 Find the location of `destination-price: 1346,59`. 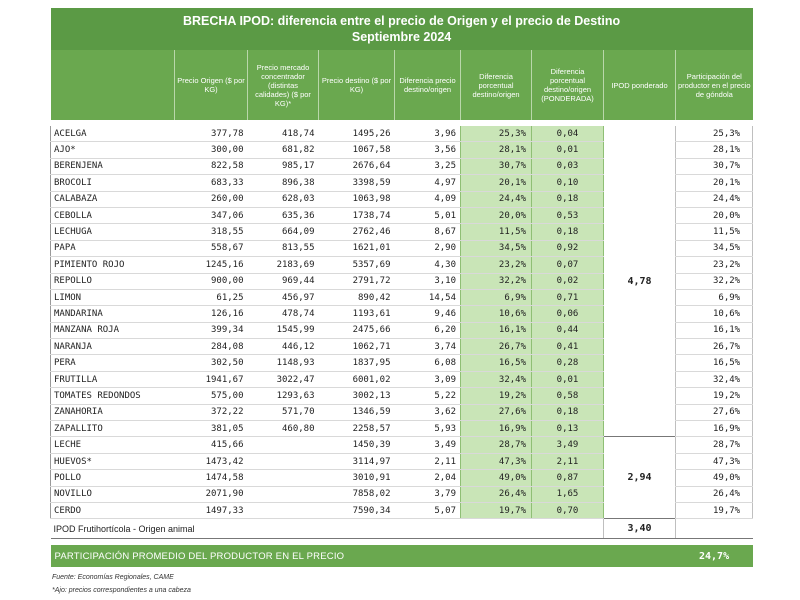

destination-price: 1346,59 is located at coordinates (356, 413).